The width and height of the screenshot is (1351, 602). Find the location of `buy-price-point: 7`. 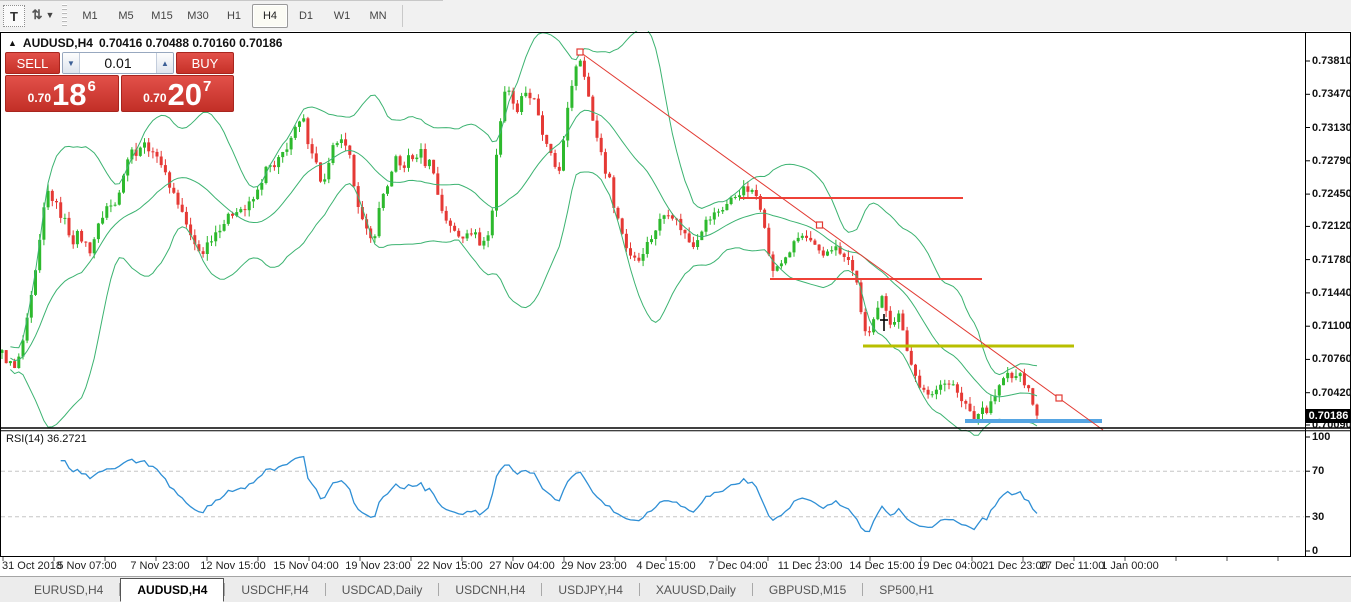

buy-price-point: 7 is located at coordinates (207, 86).